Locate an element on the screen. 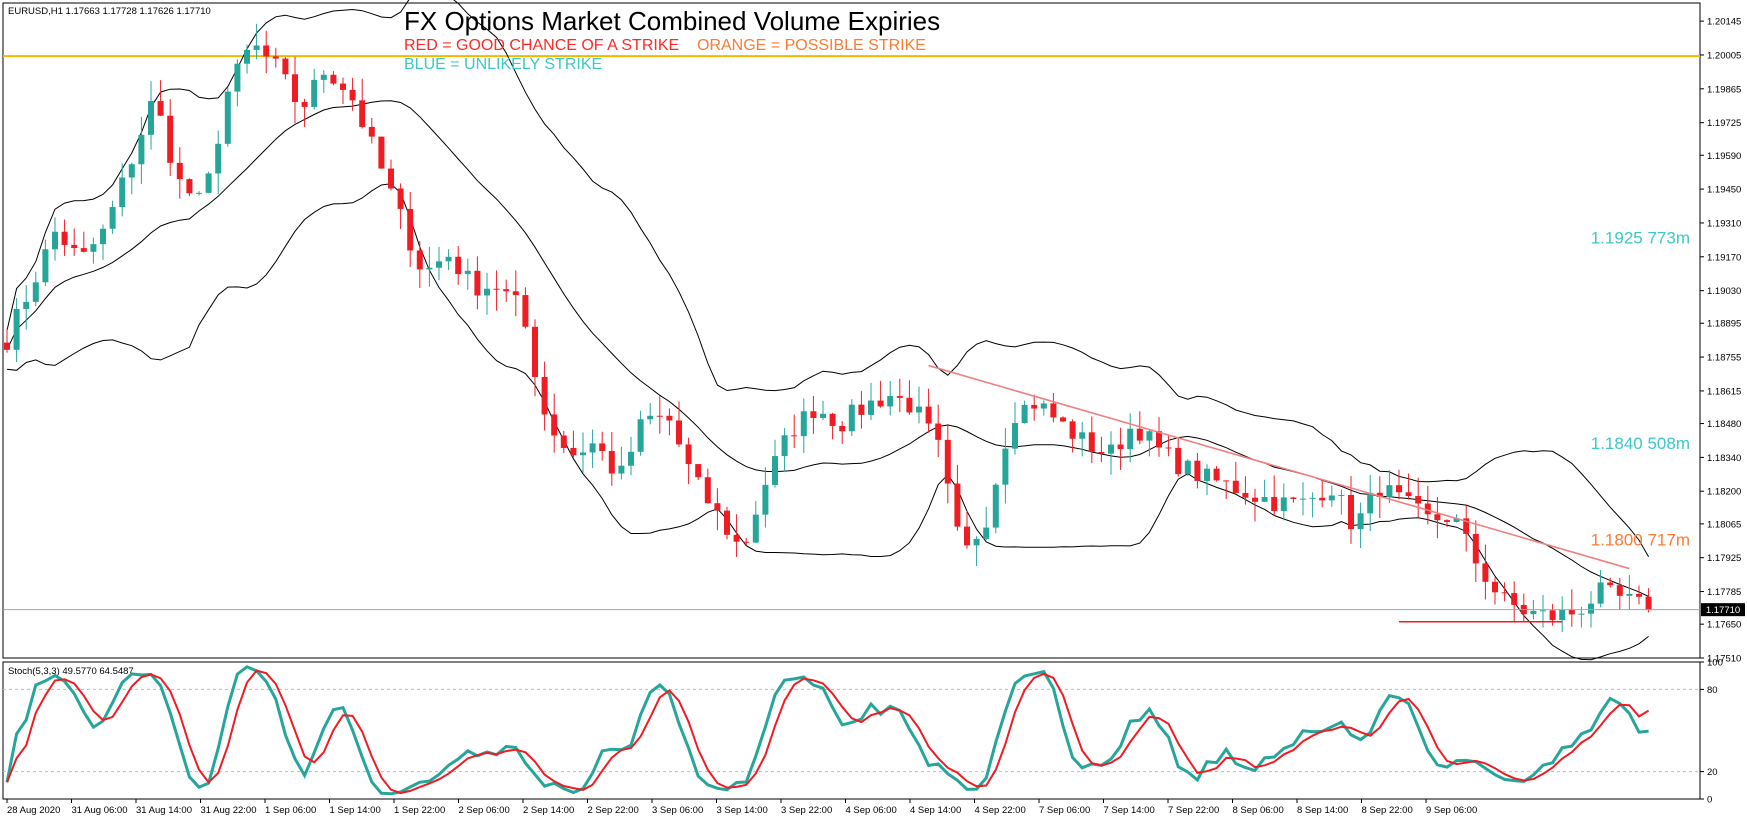 This screenshot has width=1747, height=817. expiry-label: 1.1840 508m is located at coordinates (1640, 443).